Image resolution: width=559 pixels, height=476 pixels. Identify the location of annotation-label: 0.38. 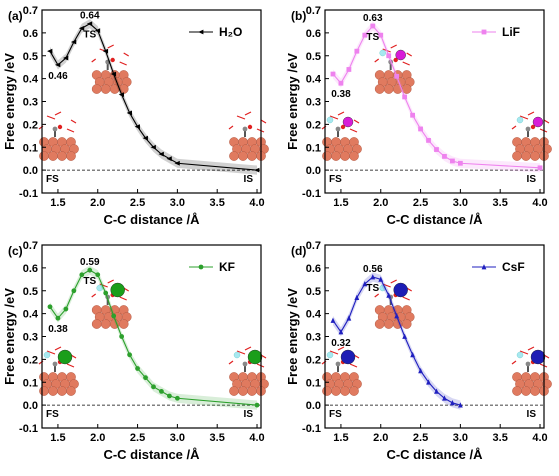
(58, 329).